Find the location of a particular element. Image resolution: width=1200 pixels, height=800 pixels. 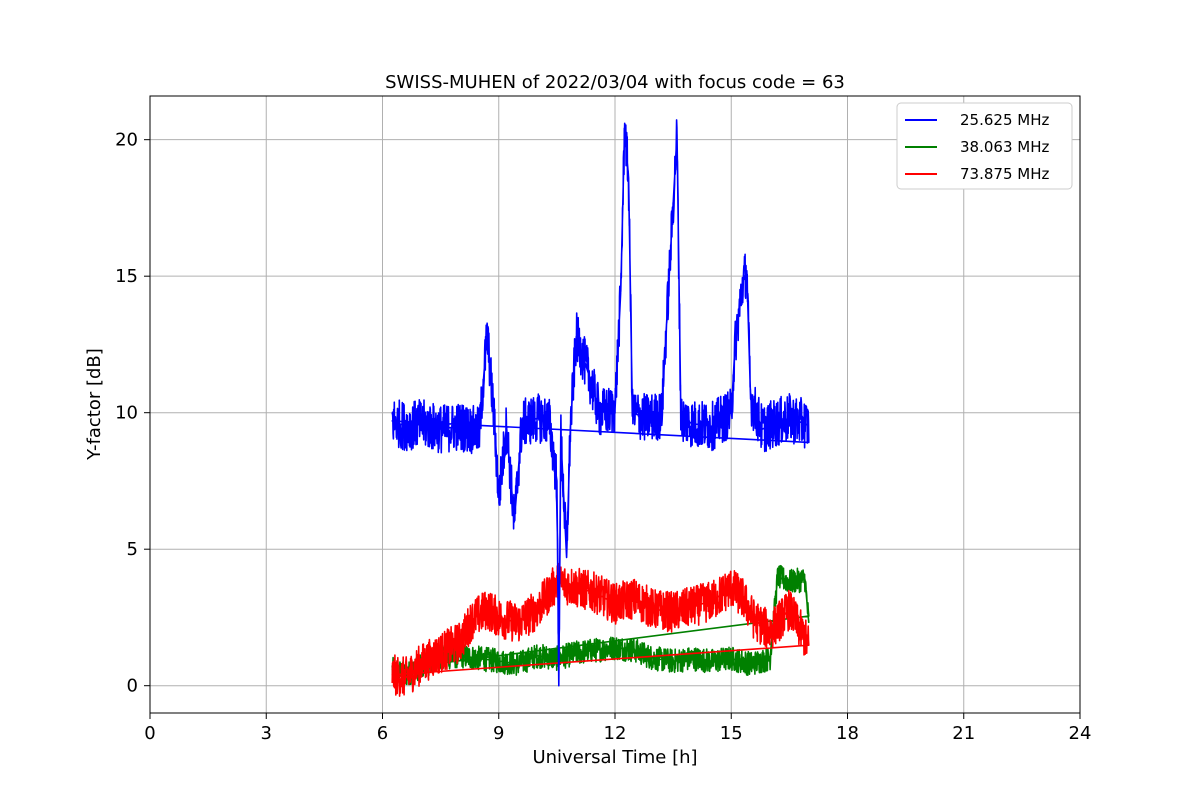

legend-label: 25.625 MHz is located at coordinates (1004, 120).